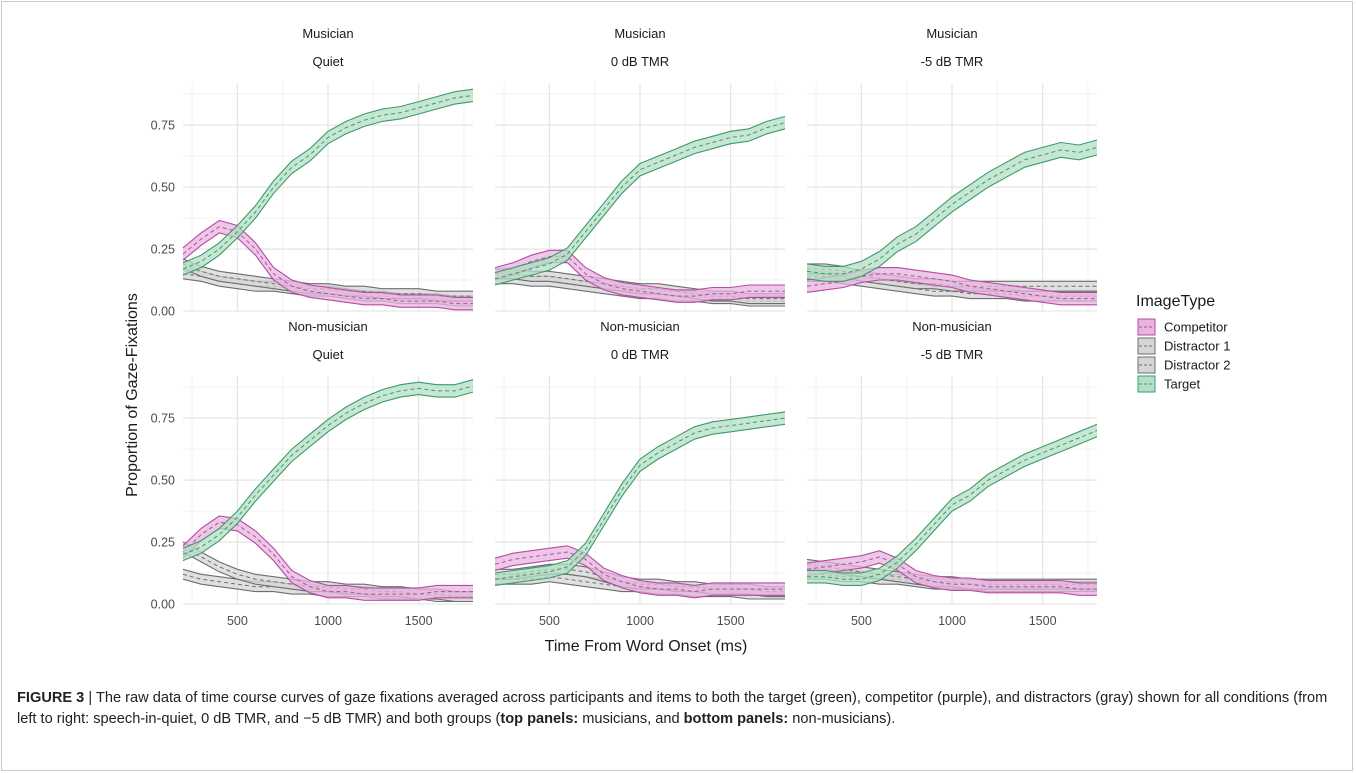 Image resolution: width=1356 pixels, height=773 pixels. I want to click on figure-label: FIGURE 3, so click(51, 698).